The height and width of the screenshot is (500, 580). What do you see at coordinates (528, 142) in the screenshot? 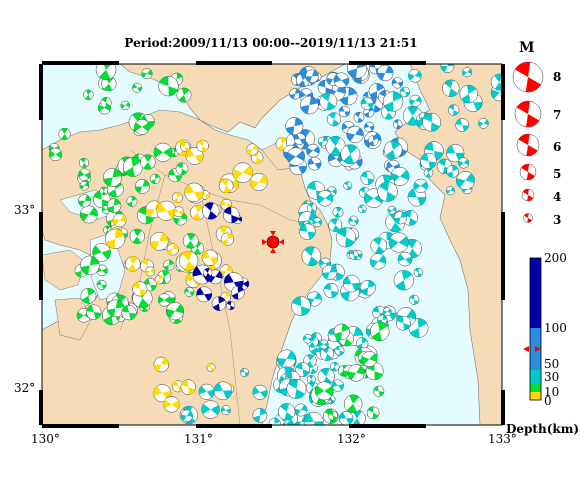
I see `magnitude-legend` at bounding box center [528, 142].